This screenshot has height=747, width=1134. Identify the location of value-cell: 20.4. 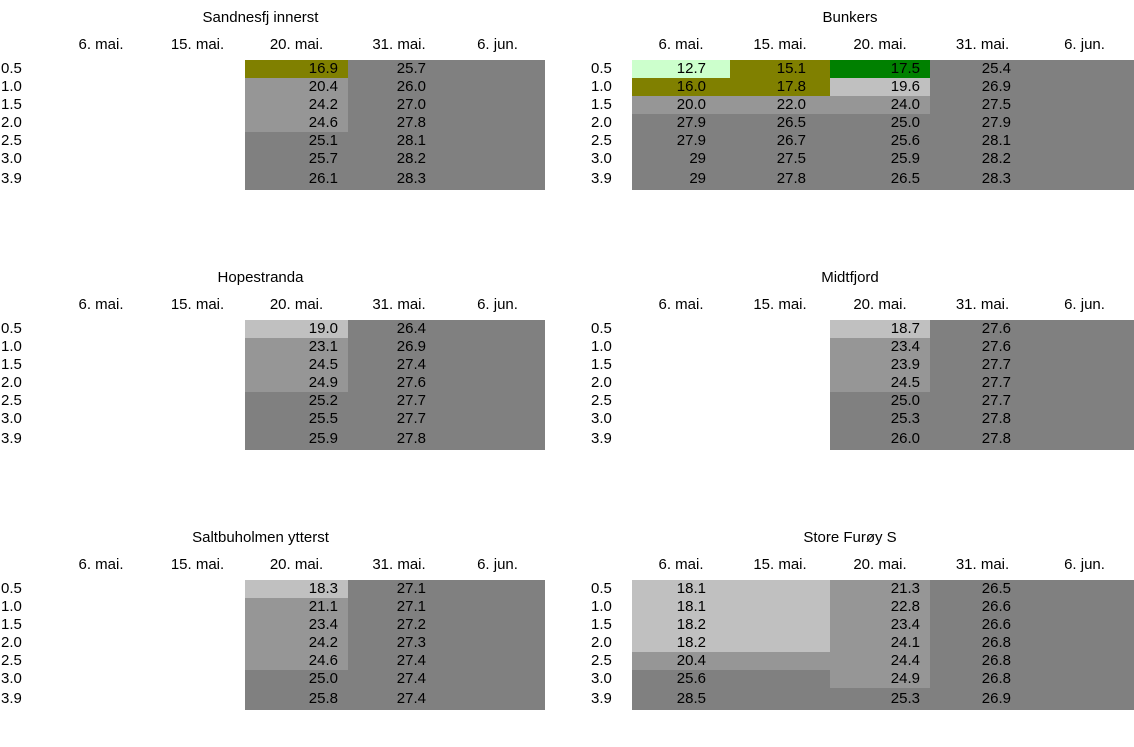
(681, 661).